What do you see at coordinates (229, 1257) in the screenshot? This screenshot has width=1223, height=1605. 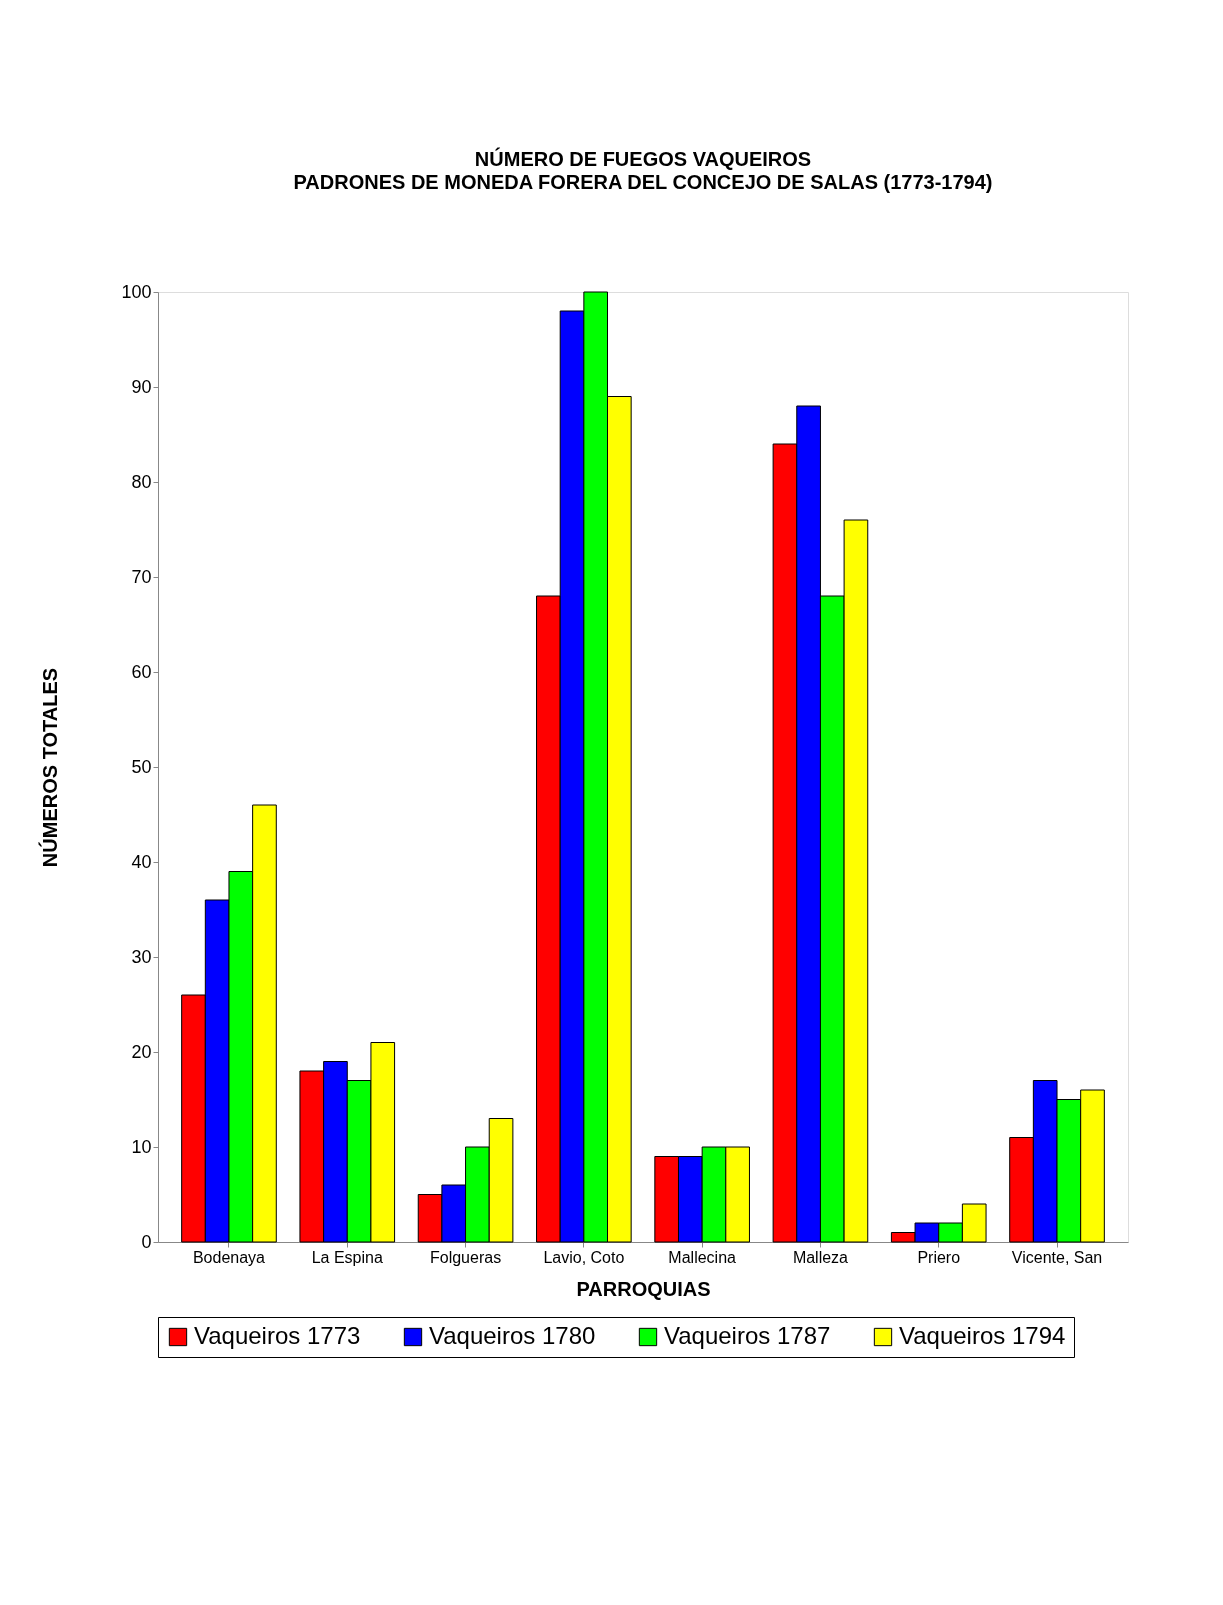 I see `x-tick-label: Bodenaya` at bounding box center [229, 1257].